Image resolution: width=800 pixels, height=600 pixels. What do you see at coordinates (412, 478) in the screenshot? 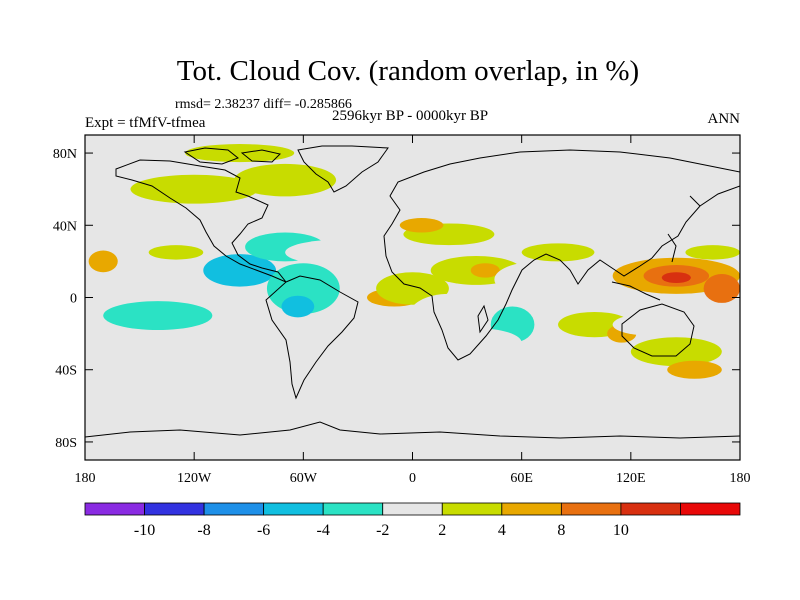
I see `x-tick-label: 0` at bounding box center [412, 478].